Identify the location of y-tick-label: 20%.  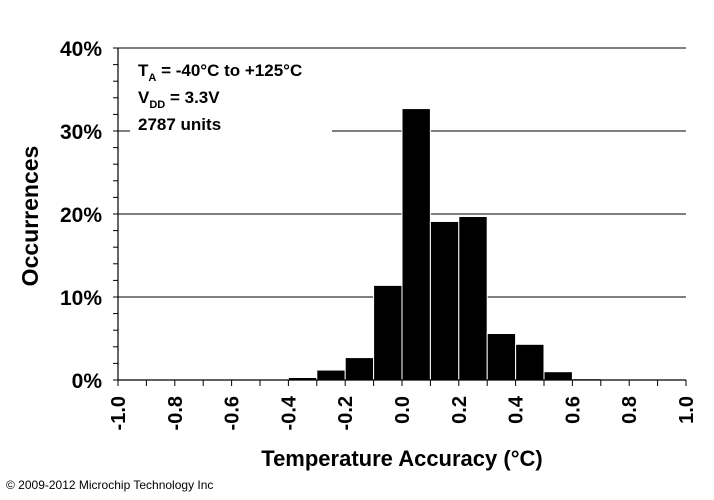
(81, 215).